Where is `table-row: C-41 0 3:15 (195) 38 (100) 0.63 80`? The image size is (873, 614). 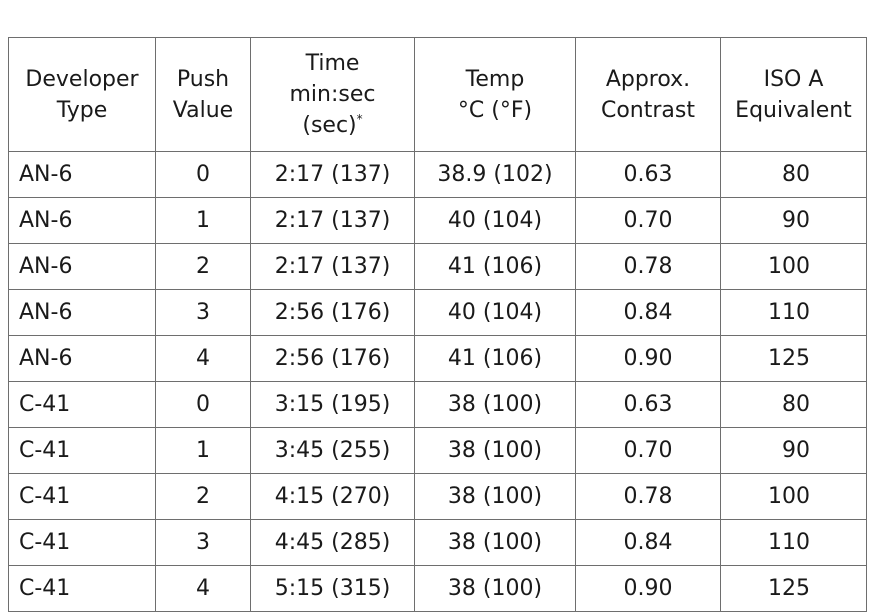
table-row: C-41 0 3:15 (195) 38 (100) 0.63 80 is located at coordinates (437, 404).